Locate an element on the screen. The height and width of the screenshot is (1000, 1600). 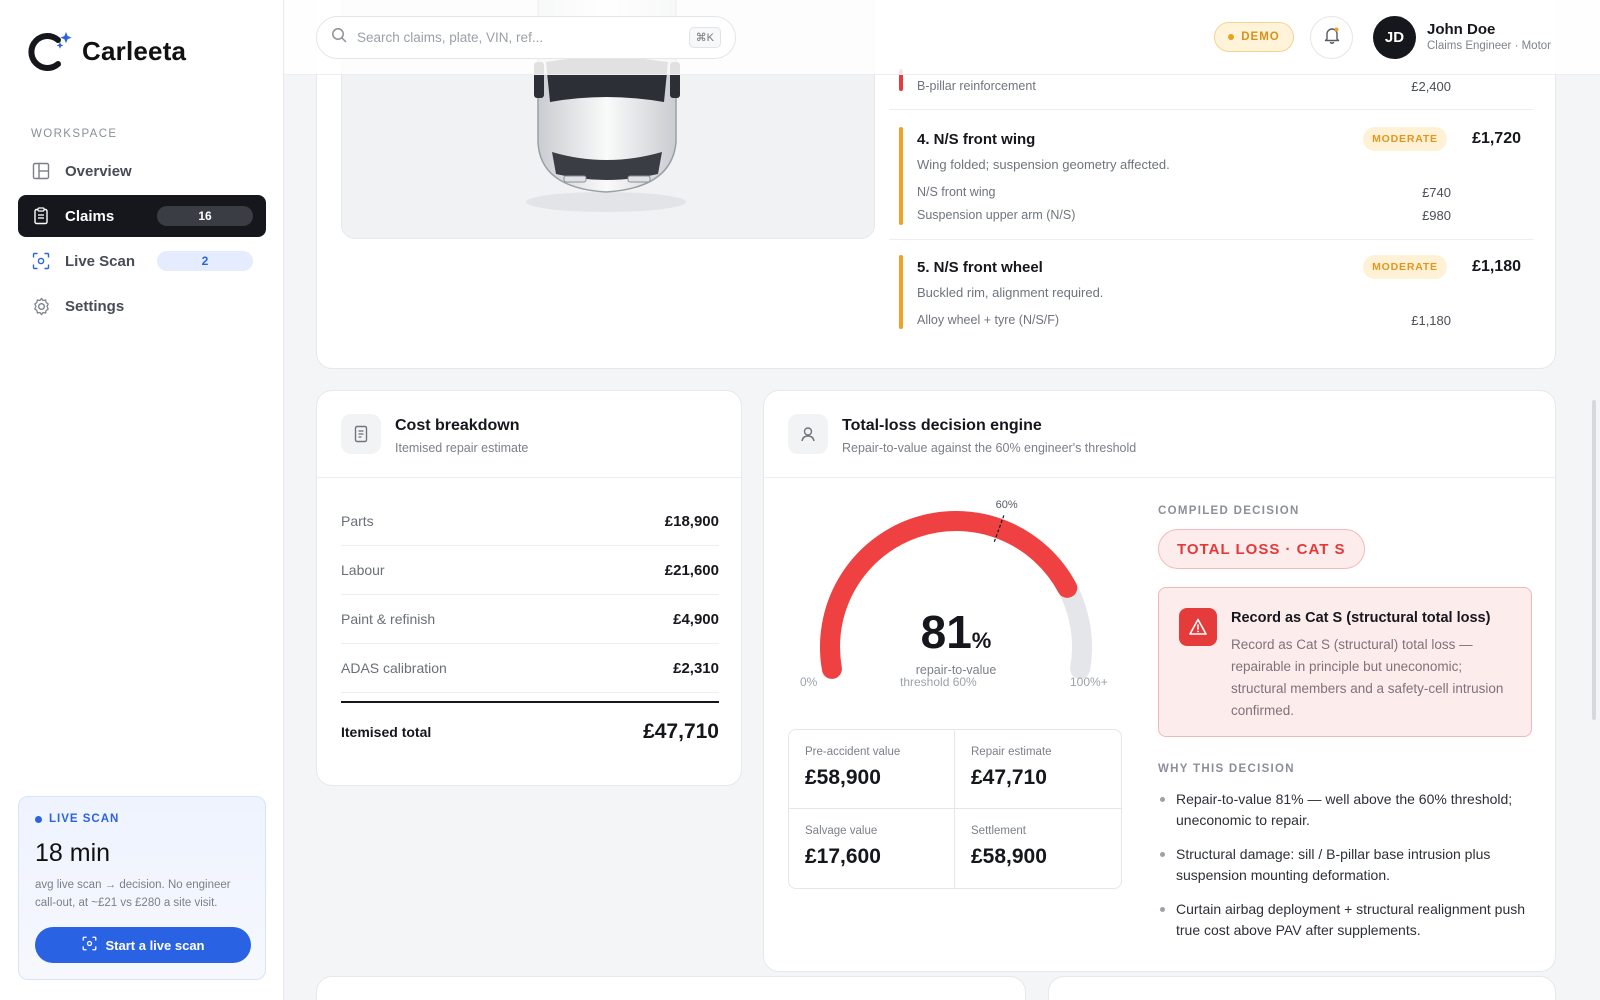
search-icon is located at coordinates (339, 37).